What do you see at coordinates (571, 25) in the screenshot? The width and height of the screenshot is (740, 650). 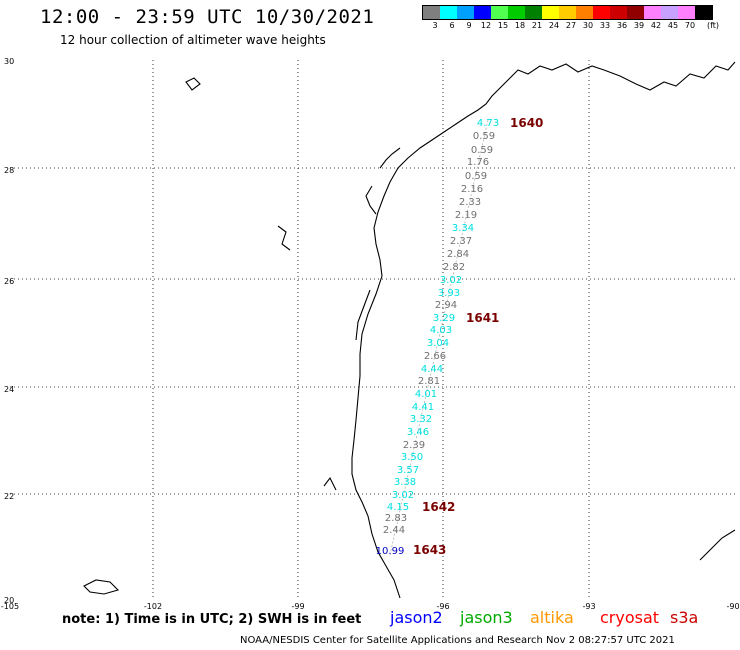 I see `scale-label: 27` at bounding box center [571, 25].